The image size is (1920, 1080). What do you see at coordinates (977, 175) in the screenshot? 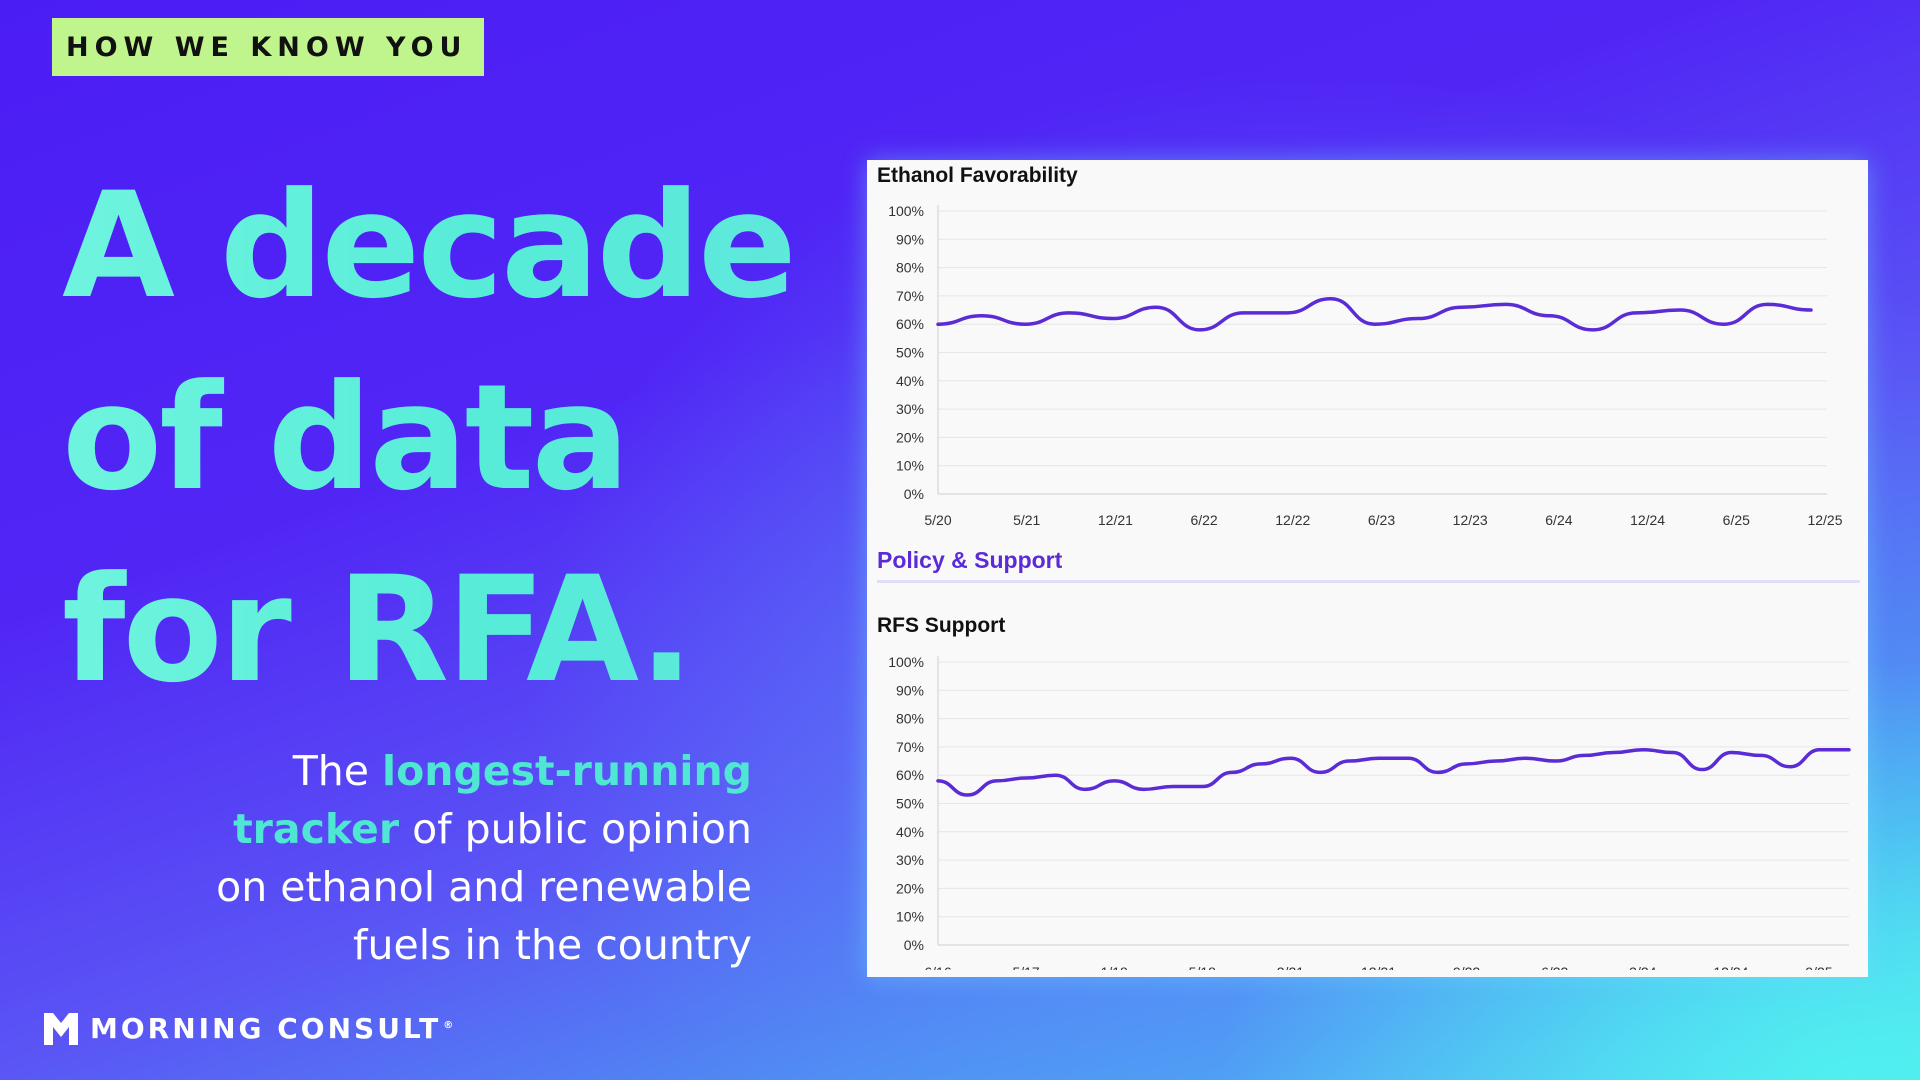
I see `chart-title-ethanol-favorability: Ethanol Favorability` at bounding box center [977, 175].